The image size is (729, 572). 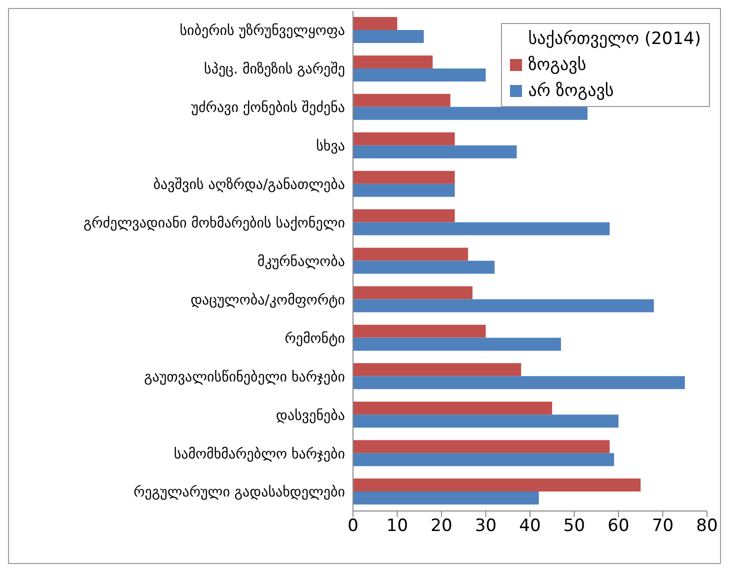 I want to click on x-tick-label: 30, so click(x=485, y=526).